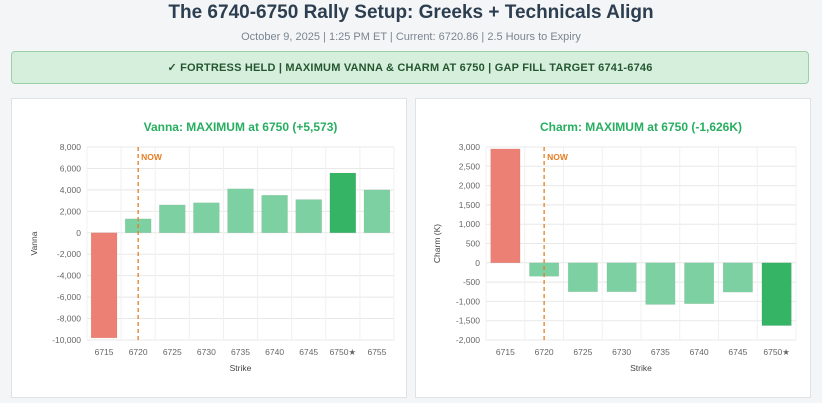 This screenshot has height=403, width=822. What do you see at coordinates (468, 340) in the screenshot?
I see `charm-y-tick-label: -2,000` at bounding box center [468, 340].